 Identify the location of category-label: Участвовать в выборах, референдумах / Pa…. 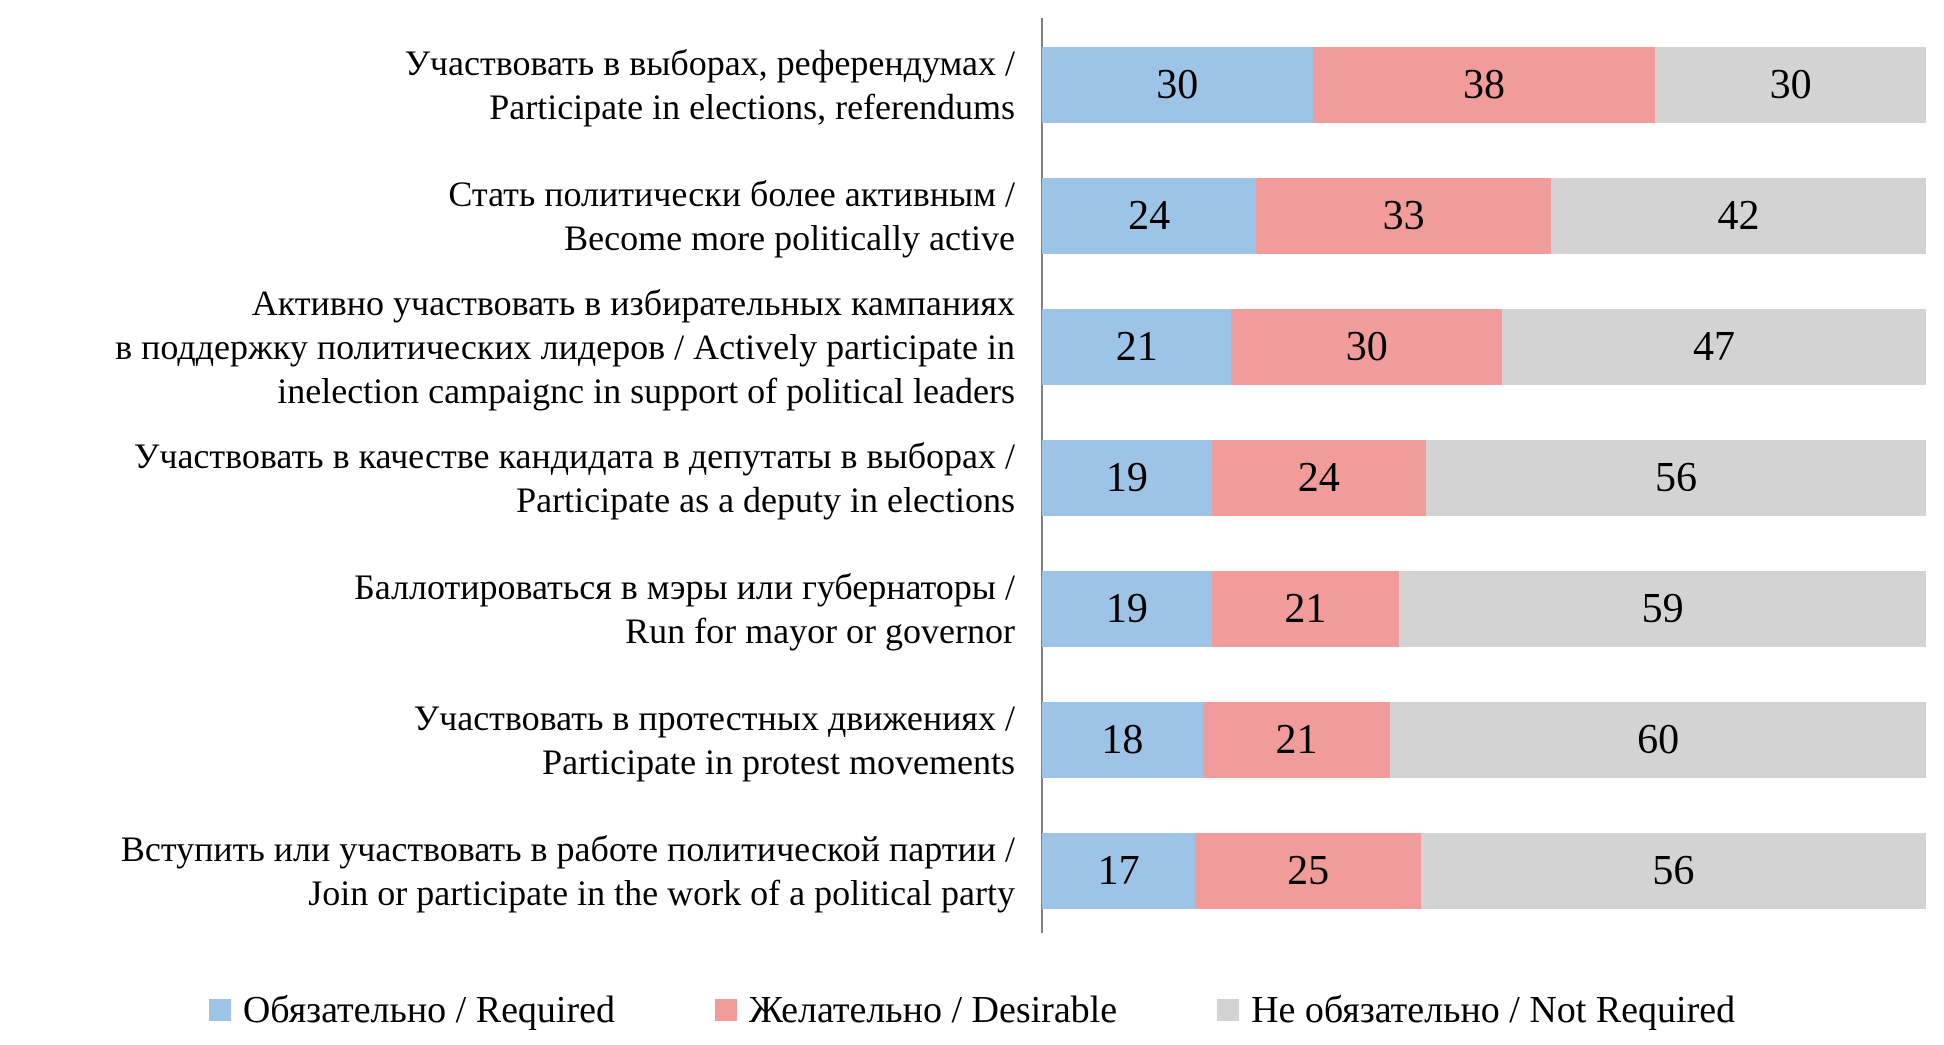
(709, 84).